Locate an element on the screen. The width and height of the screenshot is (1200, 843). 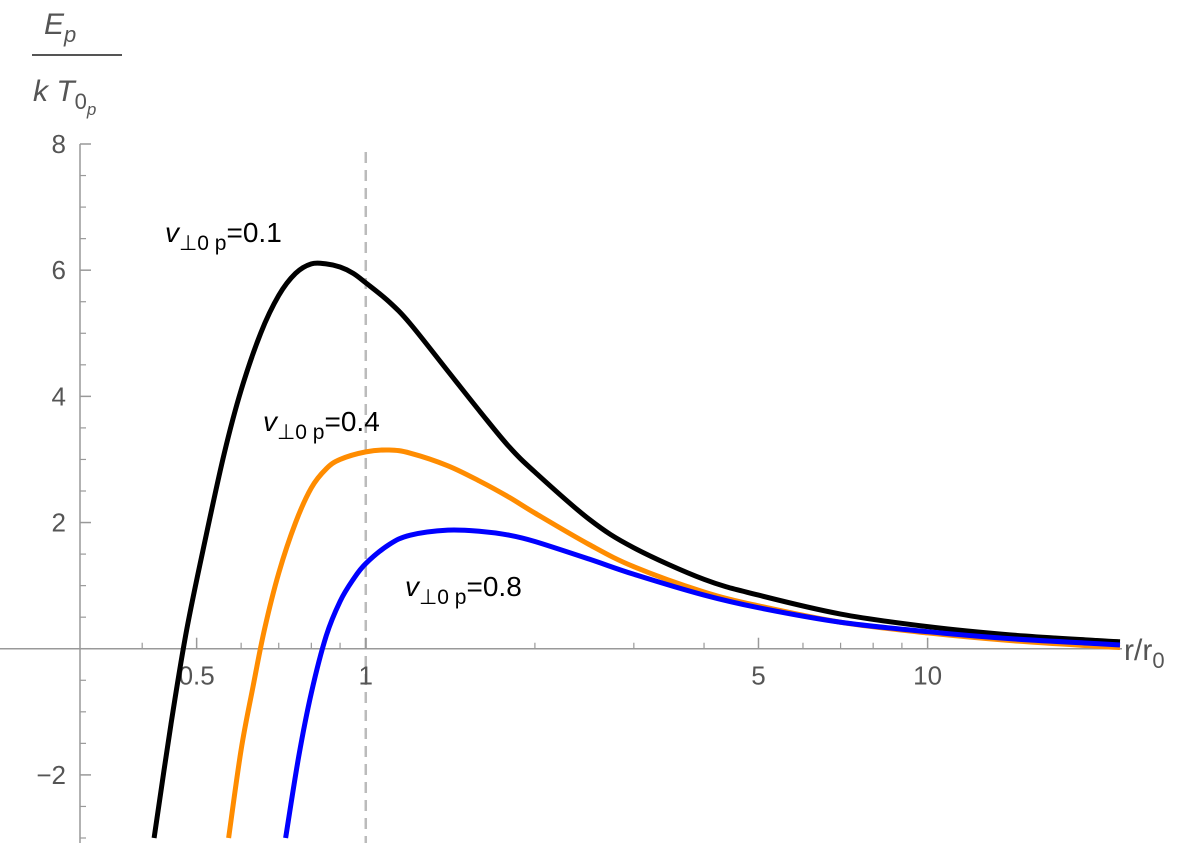
series-label-value: =0.1 is located at coordinates (254, 232).